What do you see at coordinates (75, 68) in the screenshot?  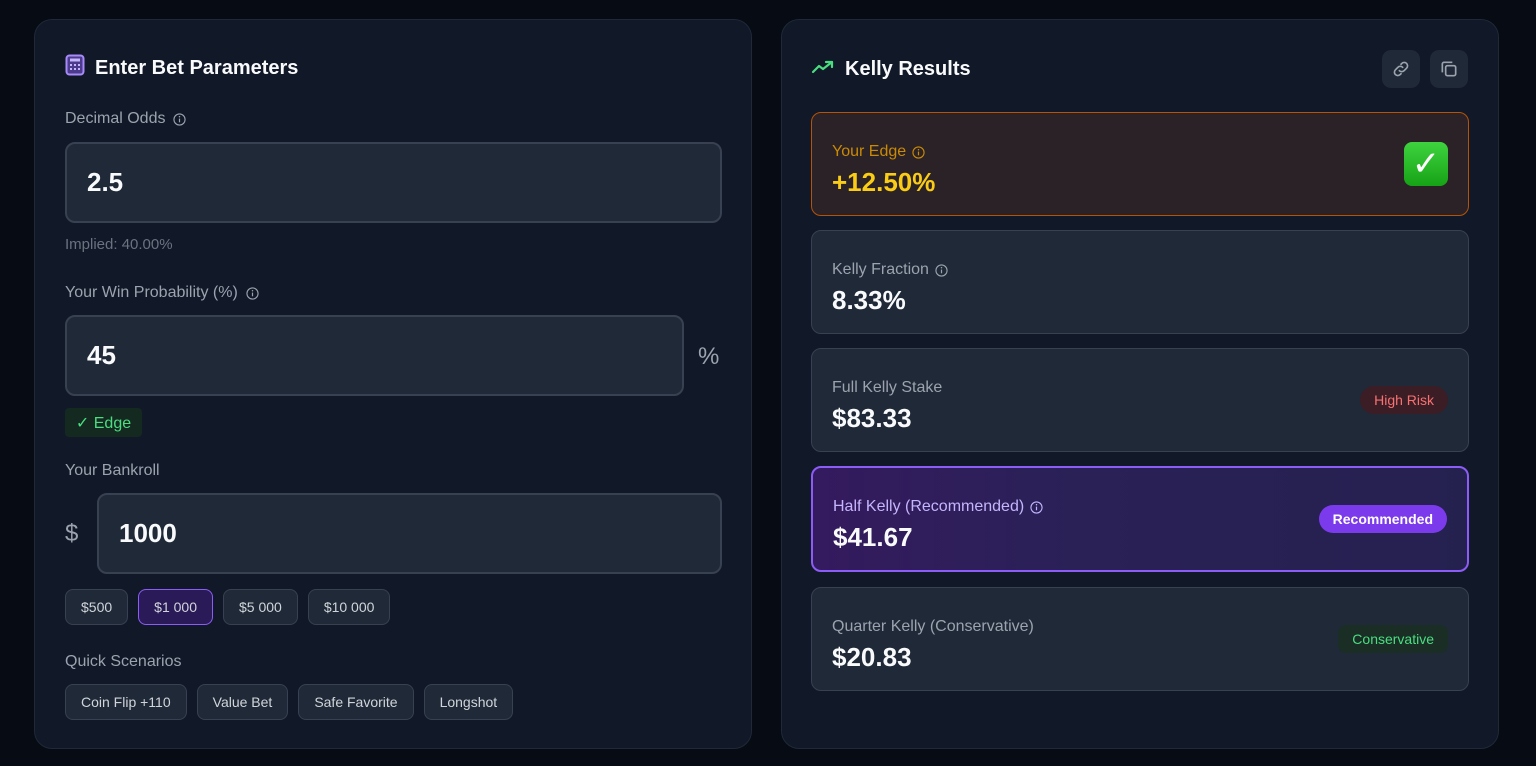 I see `calculator-icon` at bounding box center [75, 68].